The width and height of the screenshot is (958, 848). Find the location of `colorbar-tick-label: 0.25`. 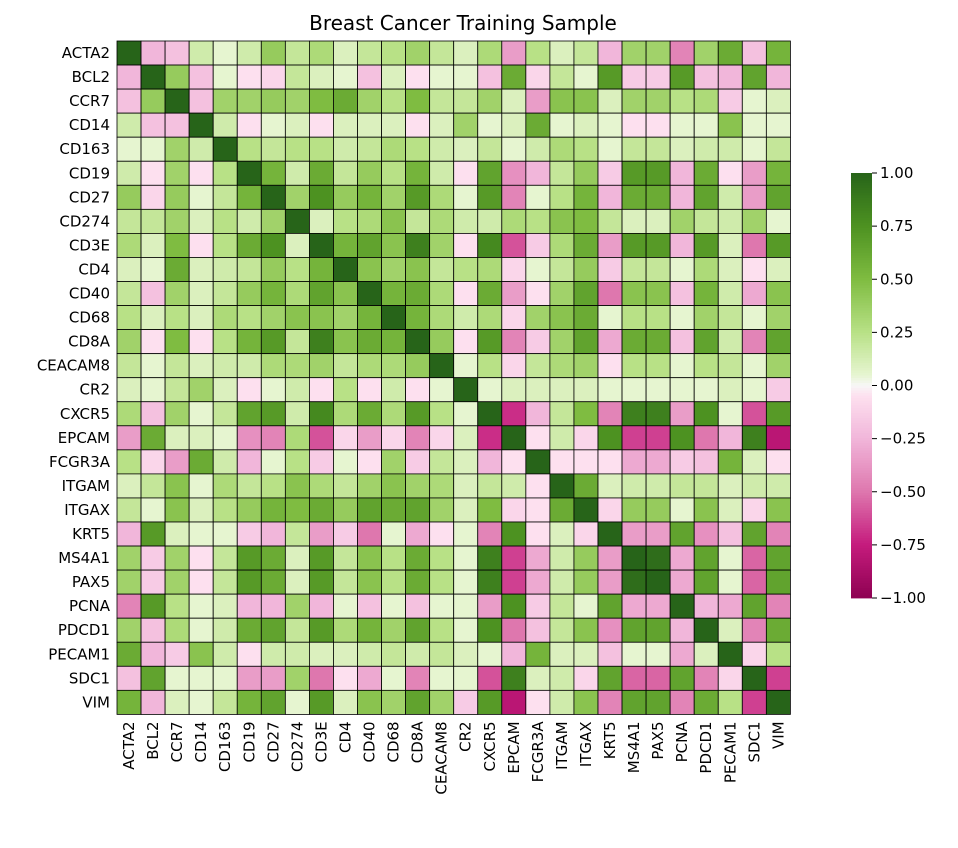

colorbar-tick-label: 0.25 is located at coordinates (896, 332).